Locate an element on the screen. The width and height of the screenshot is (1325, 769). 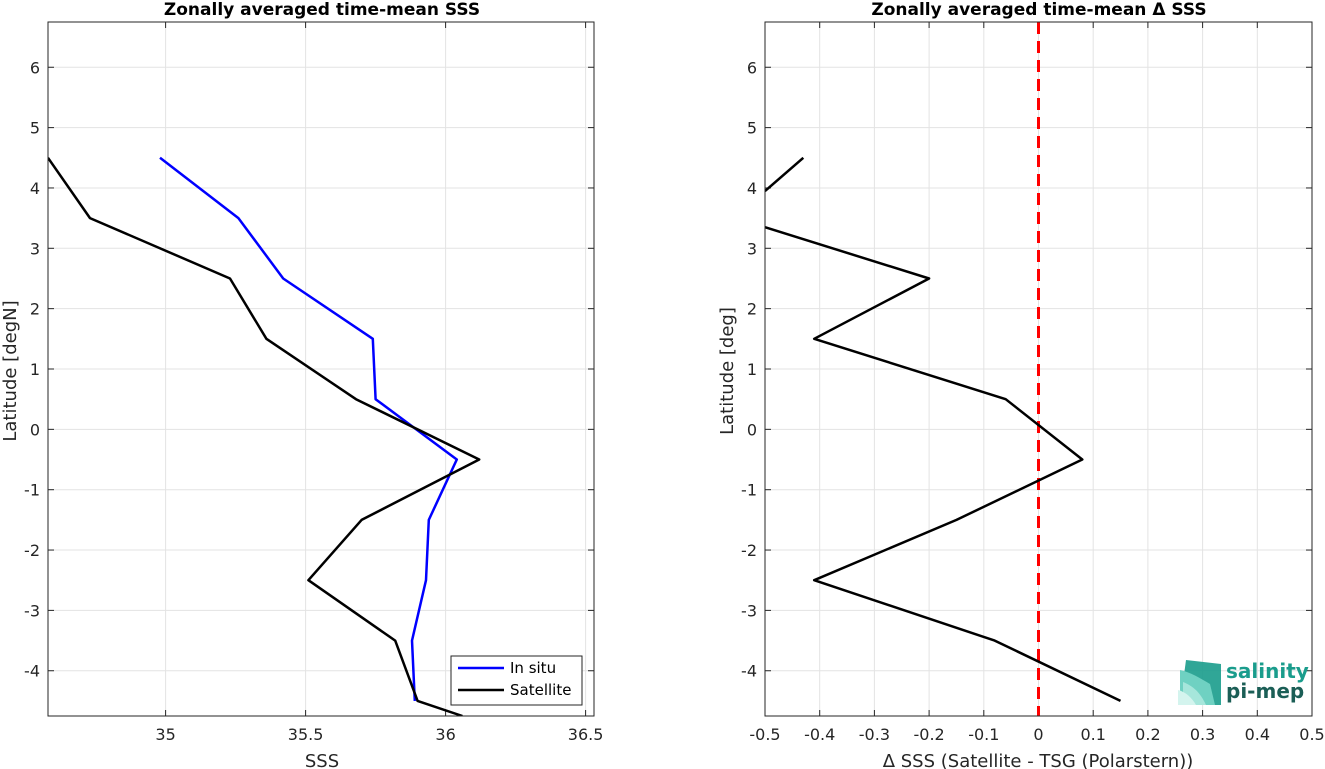
x-tick-label: -0.2 is located at coordinates (928, 734).